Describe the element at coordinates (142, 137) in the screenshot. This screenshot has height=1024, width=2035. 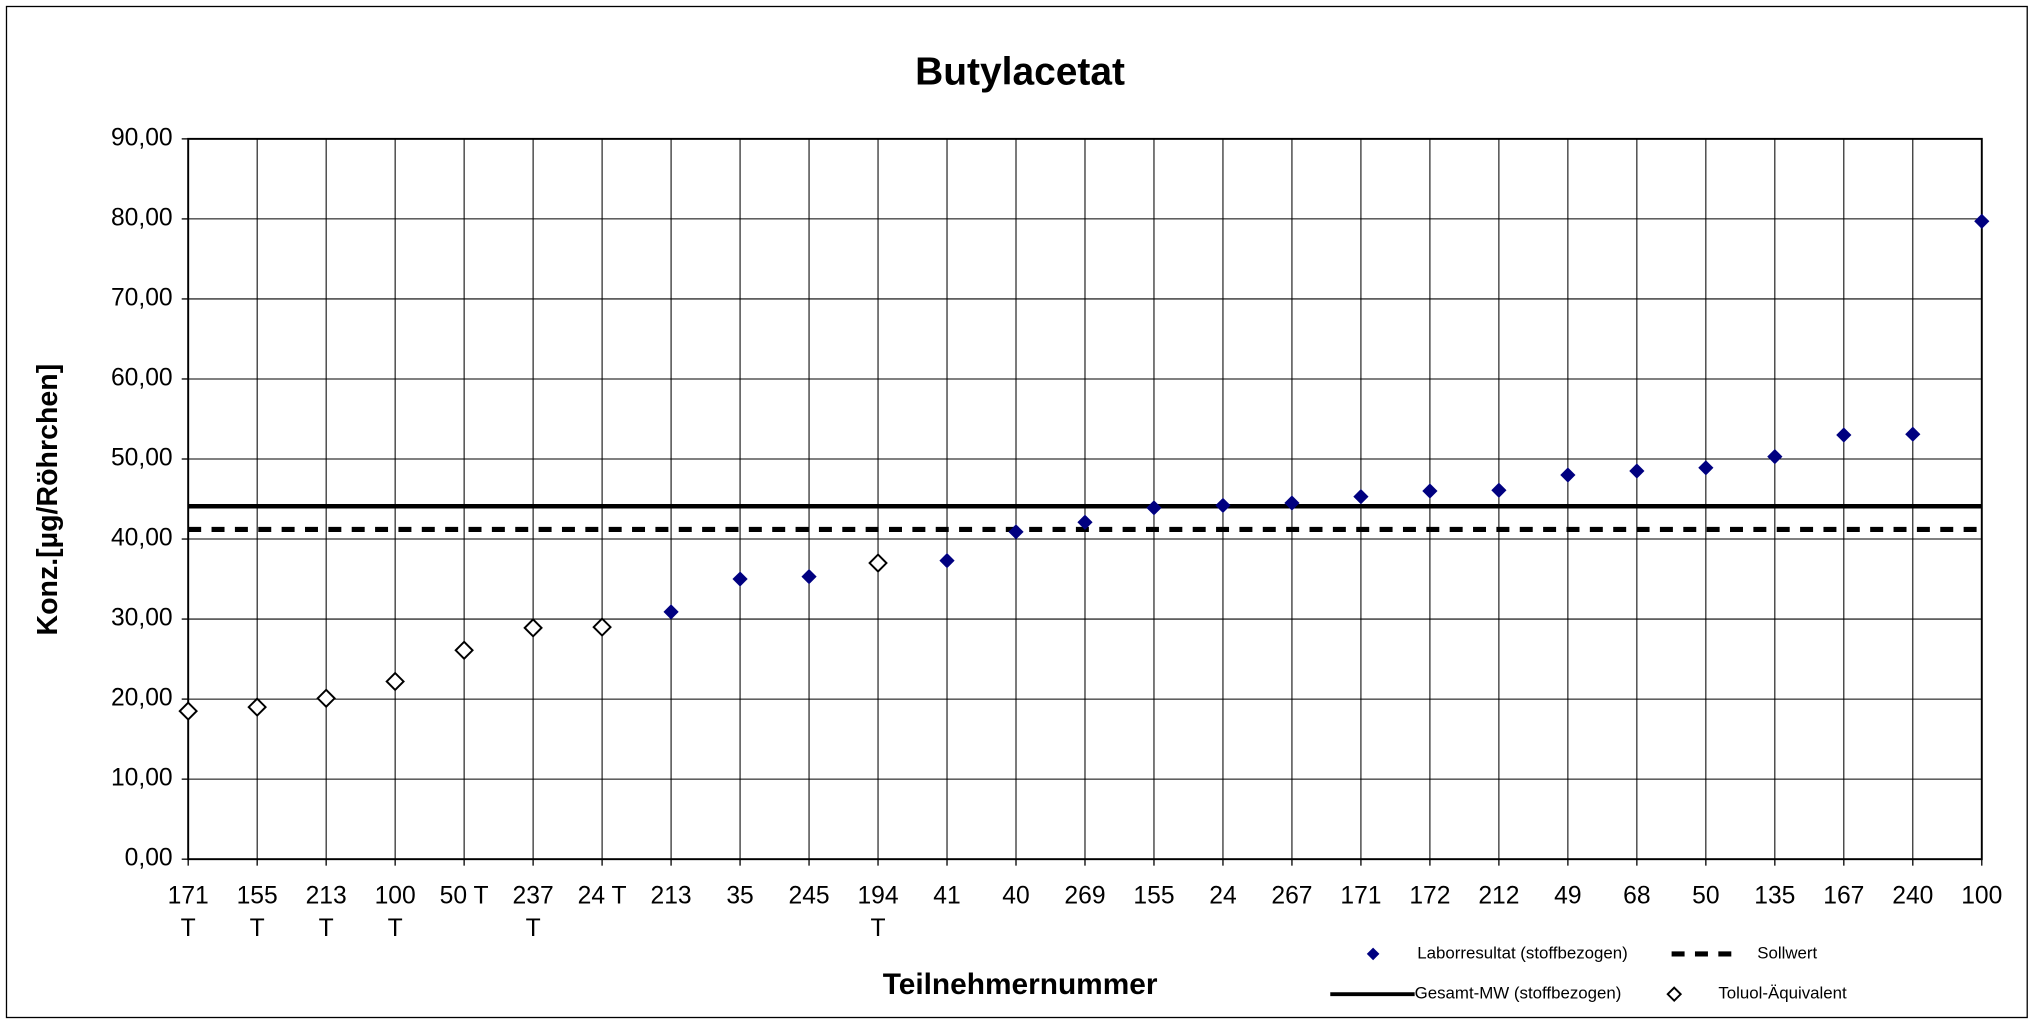
I see `y-tick-label: 90,00` at that location.